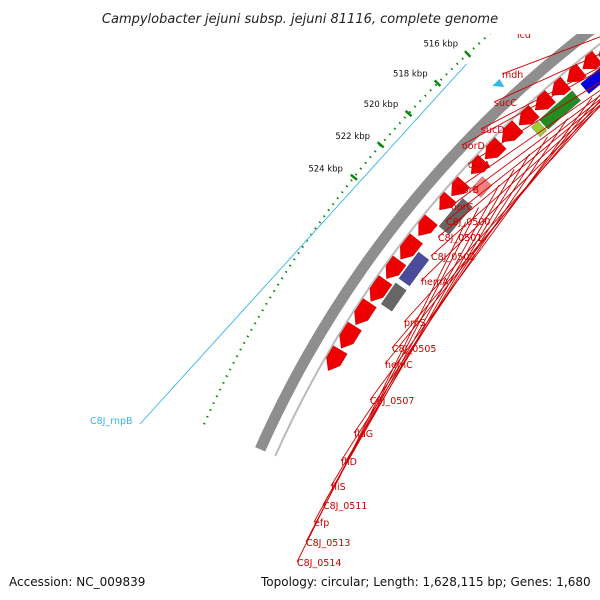 This screenshot has height=600, width=600. I want to click on gene-label: icd, so click(524, 35).